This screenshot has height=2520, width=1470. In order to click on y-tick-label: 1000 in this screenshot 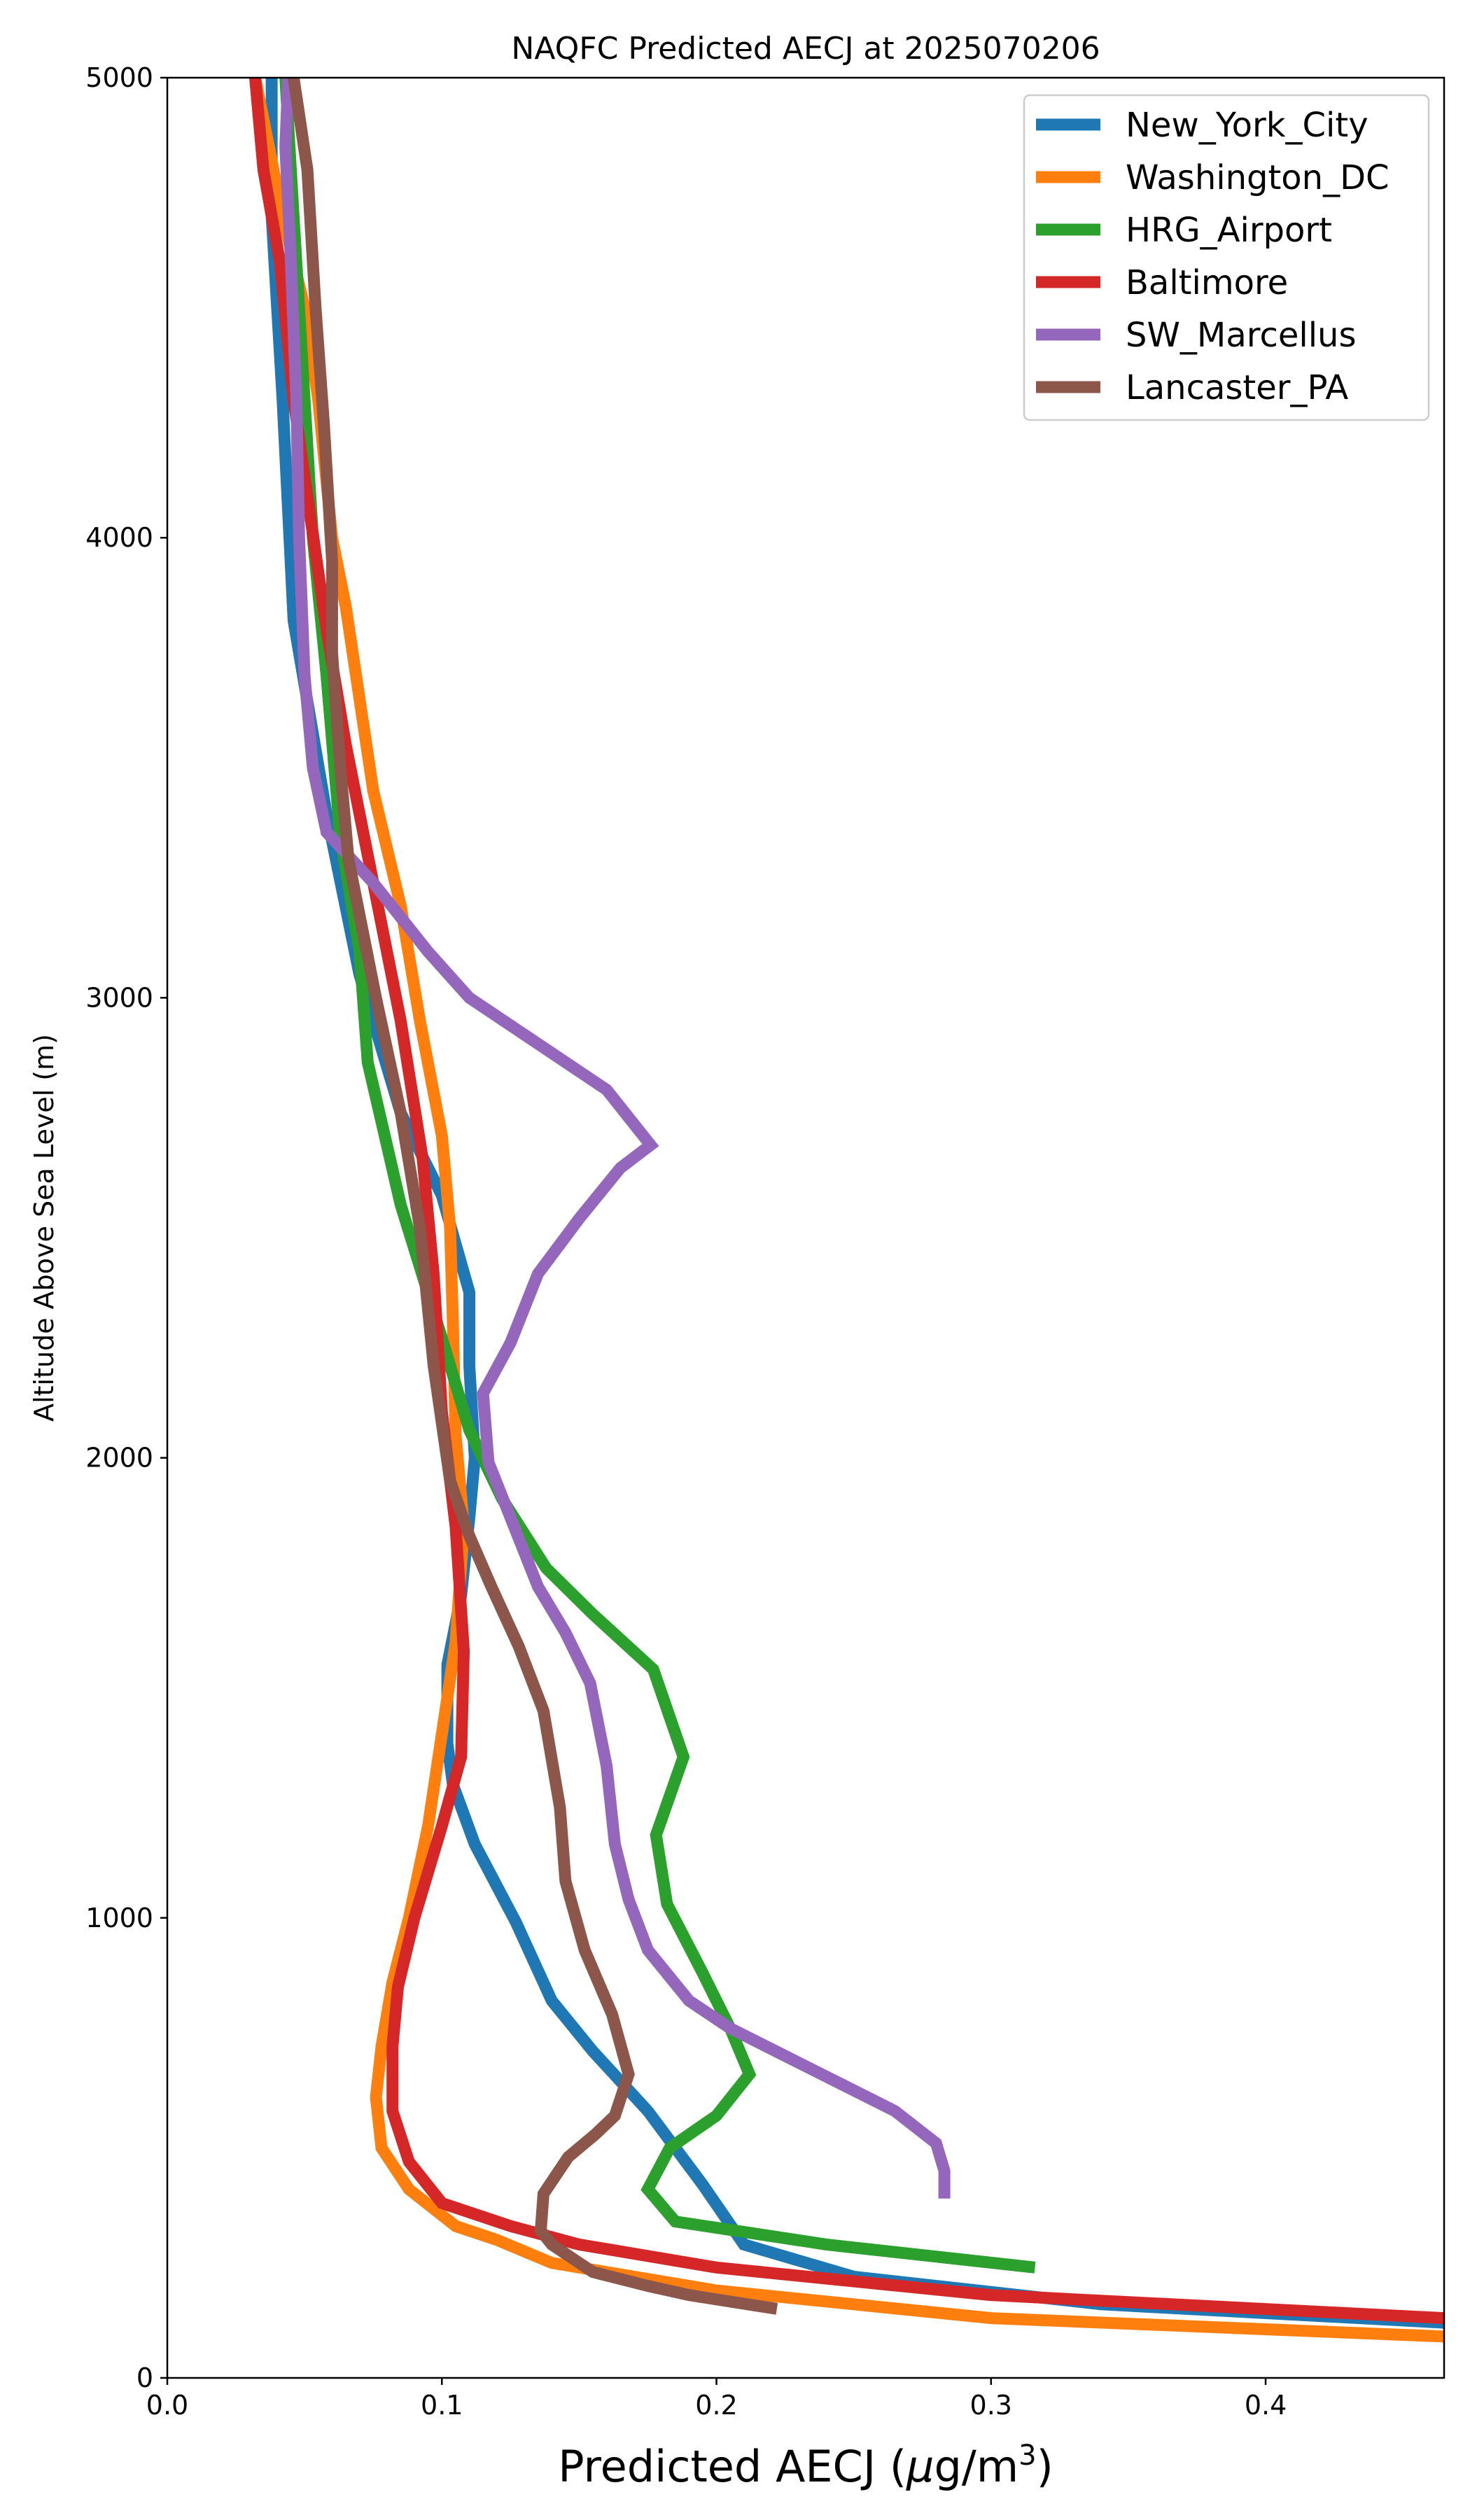, I will do `click(119, 1918)`.